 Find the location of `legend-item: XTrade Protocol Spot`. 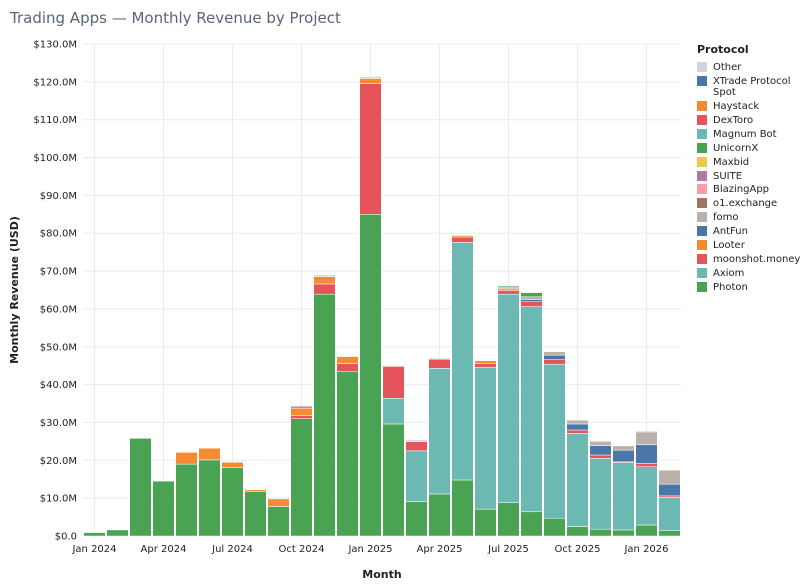

legend-item: XTrade Protocol Spot is located at coordinates (750, 87).